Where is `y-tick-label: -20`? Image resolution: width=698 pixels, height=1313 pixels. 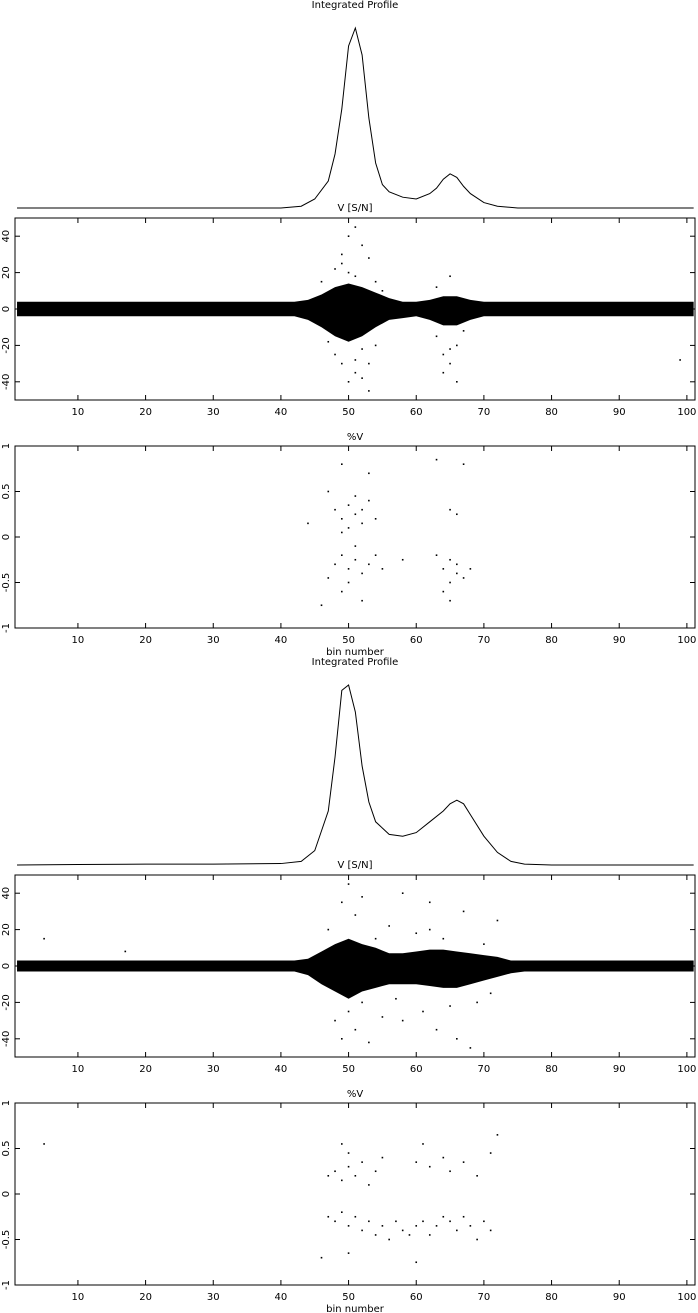
y-tick-label: -20 is located at coordinates (6, 1002).